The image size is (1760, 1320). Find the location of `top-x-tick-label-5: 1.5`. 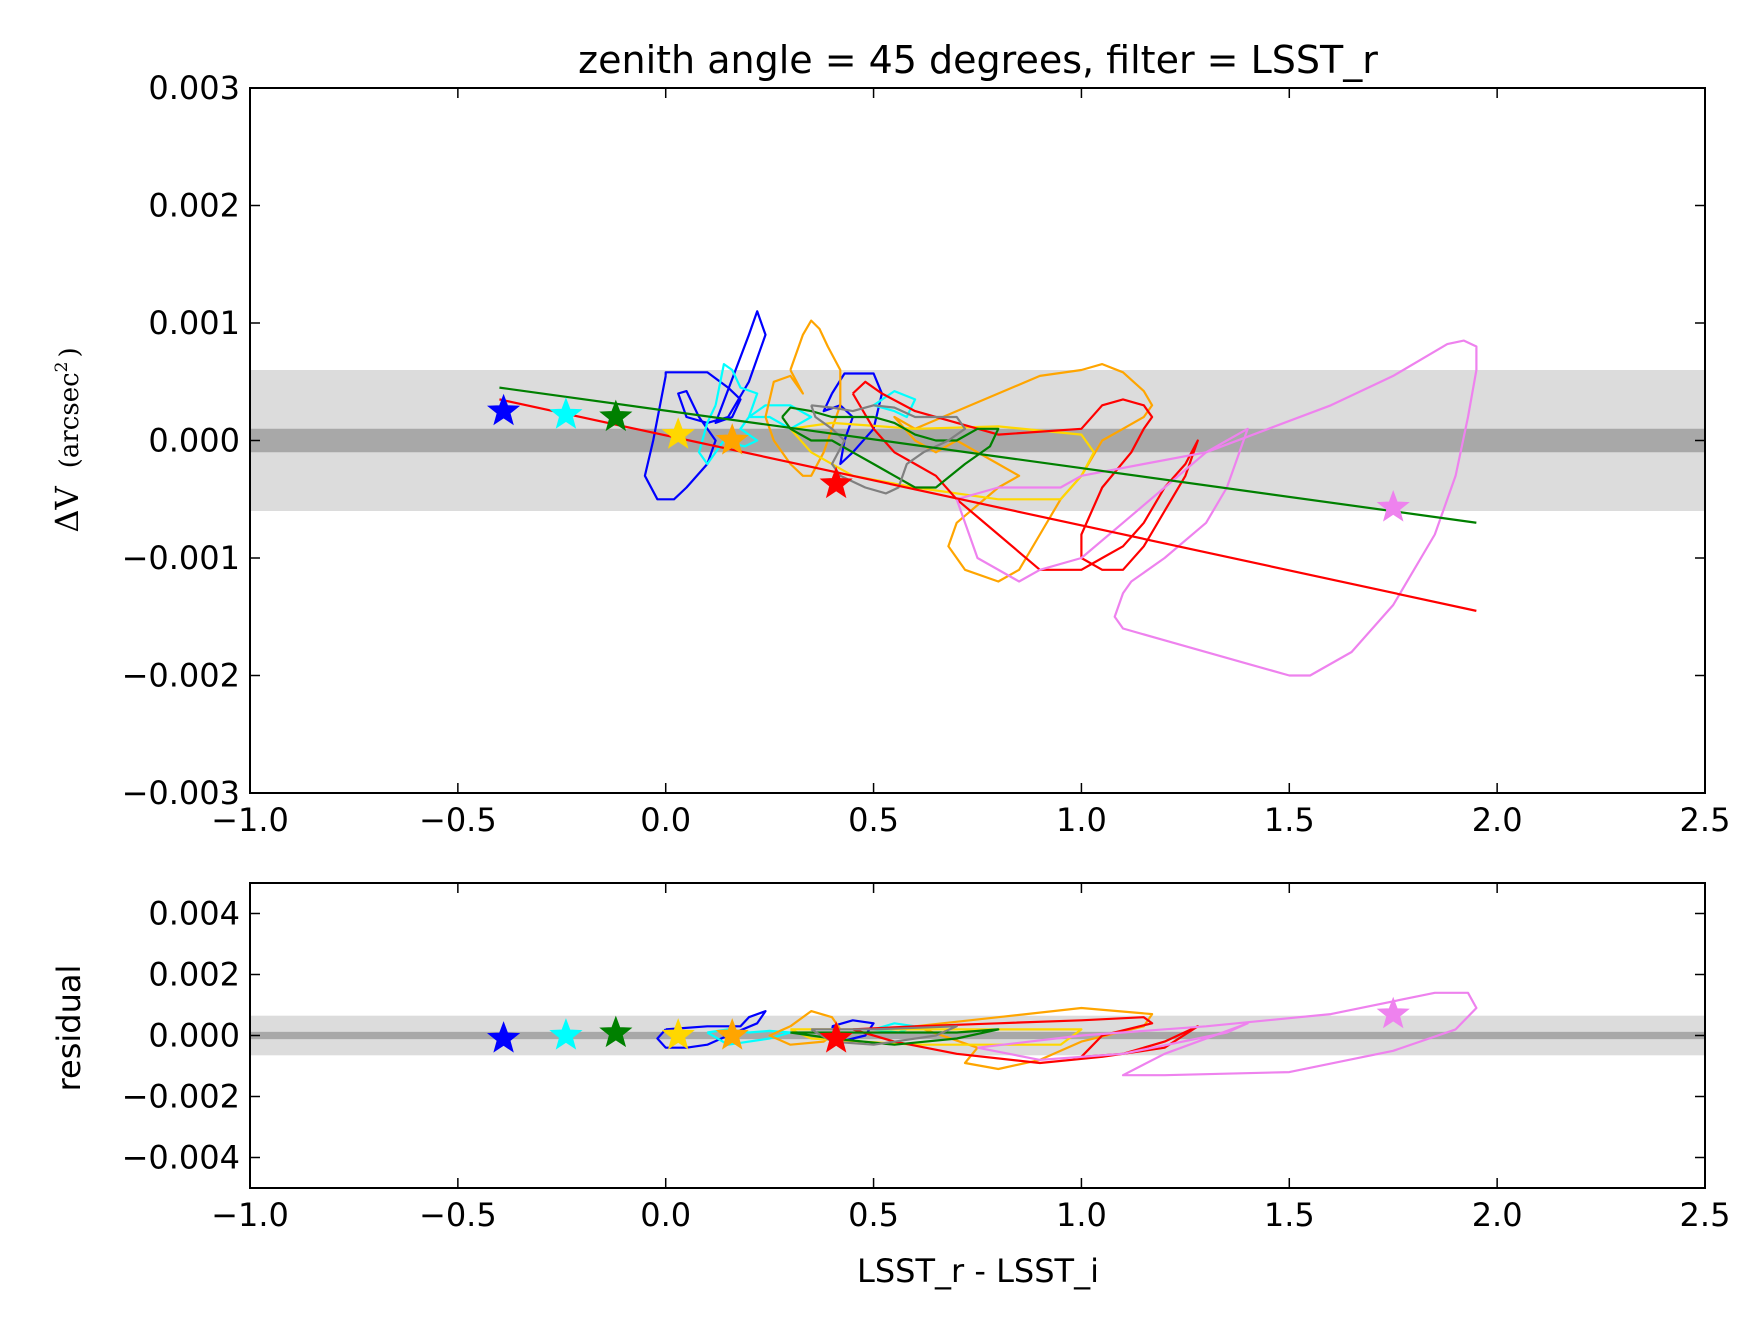

top-x-tick-label-5: 1.5 is located at coordinates (1289, 820).